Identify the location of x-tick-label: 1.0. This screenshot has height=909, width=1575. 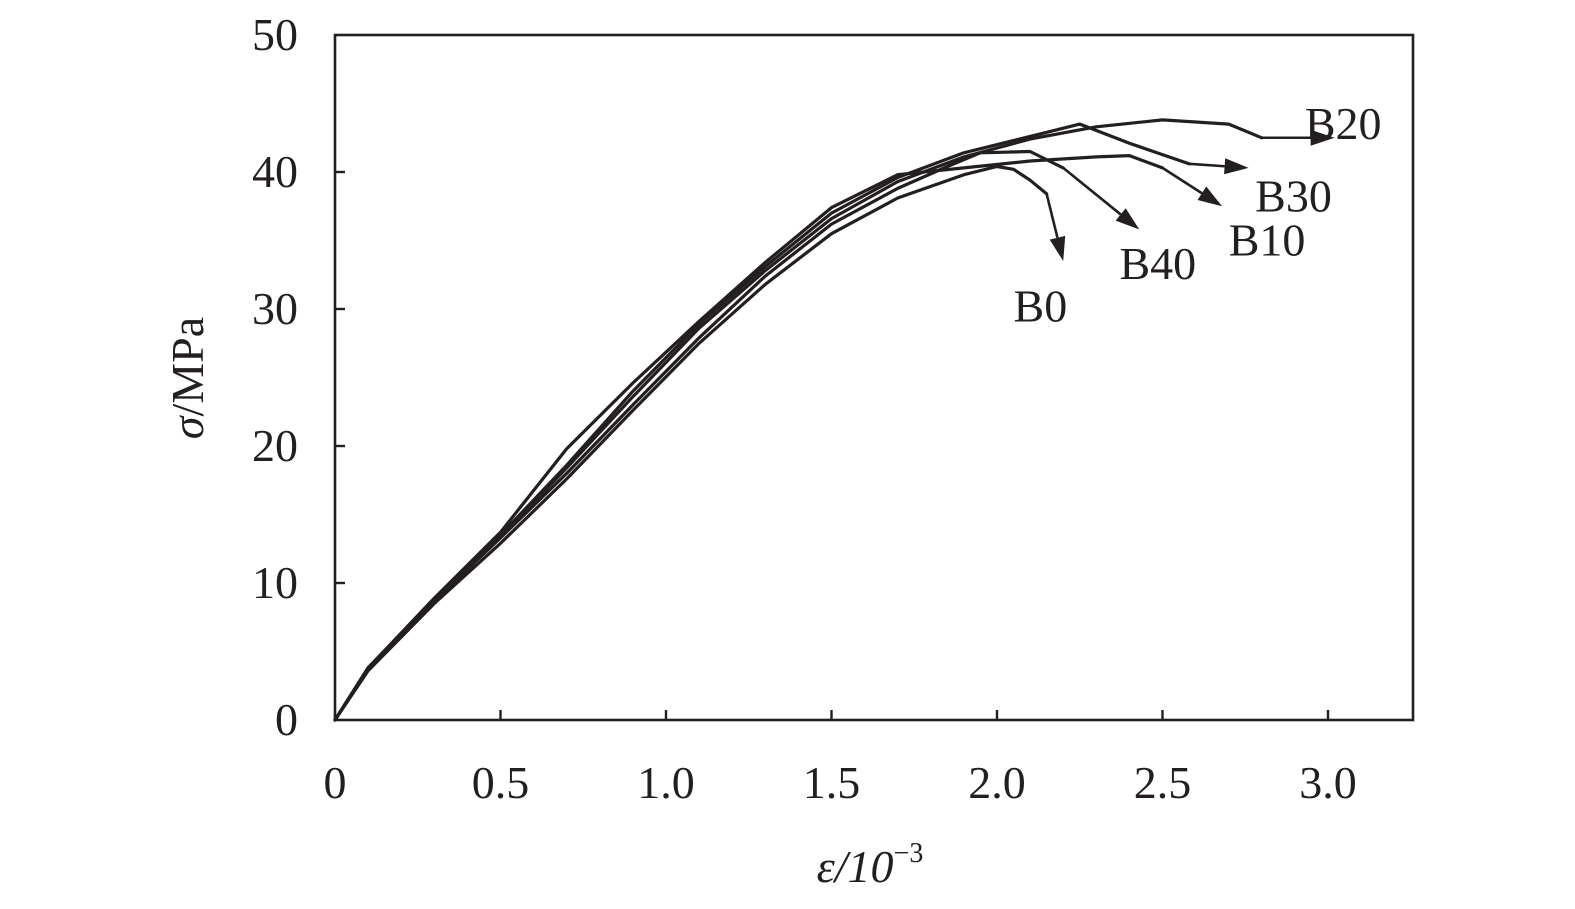
(666, 782).